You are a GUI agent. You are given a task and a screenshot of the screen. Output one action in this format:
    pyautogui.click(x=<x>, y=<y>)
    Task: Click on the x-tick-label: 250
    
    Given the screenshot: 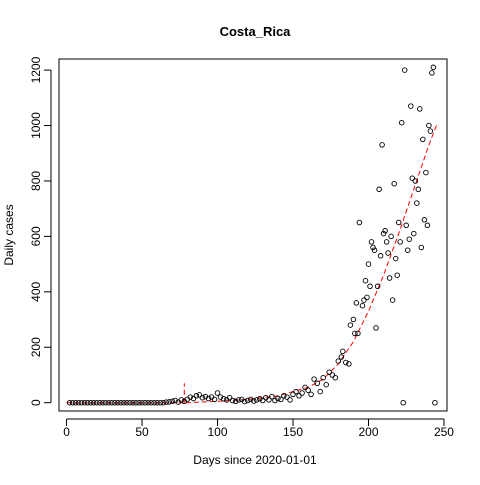 What is the action you would take?
    pyautogui.click(x=444, y=432)
    